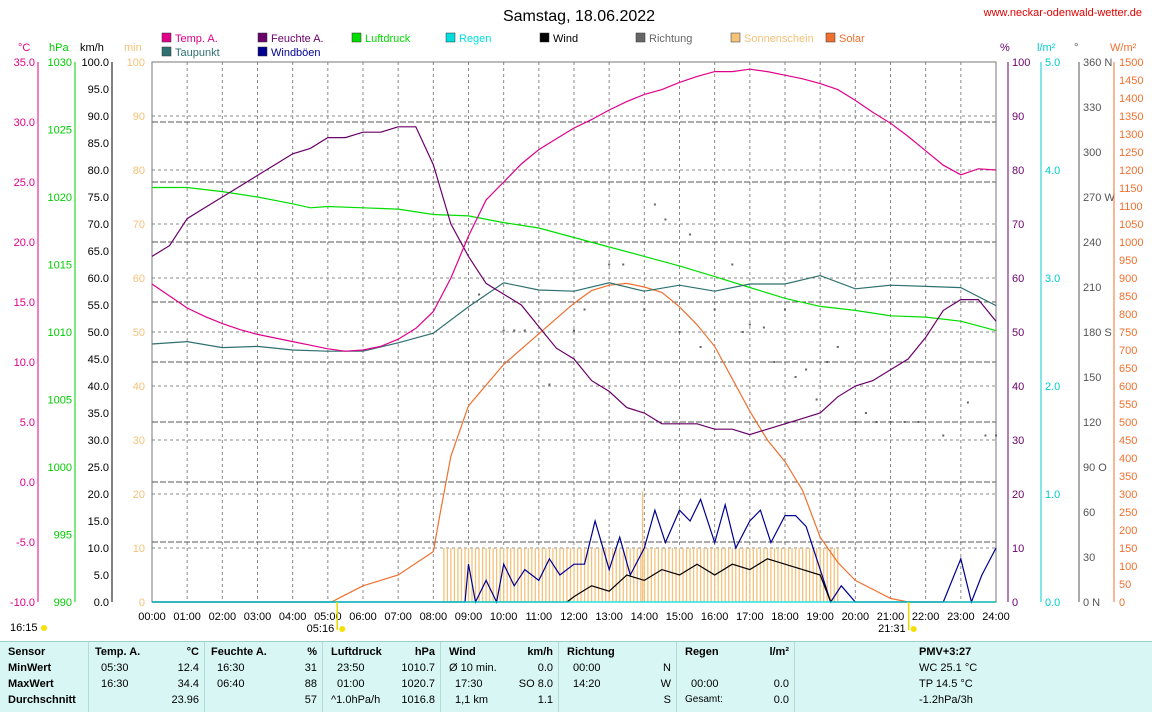 This screenshot has height=712, width=1152. Describe the element at coordinates (98, 333) in the screenshot. I see `wind-tick-label: 50.0` at that location.